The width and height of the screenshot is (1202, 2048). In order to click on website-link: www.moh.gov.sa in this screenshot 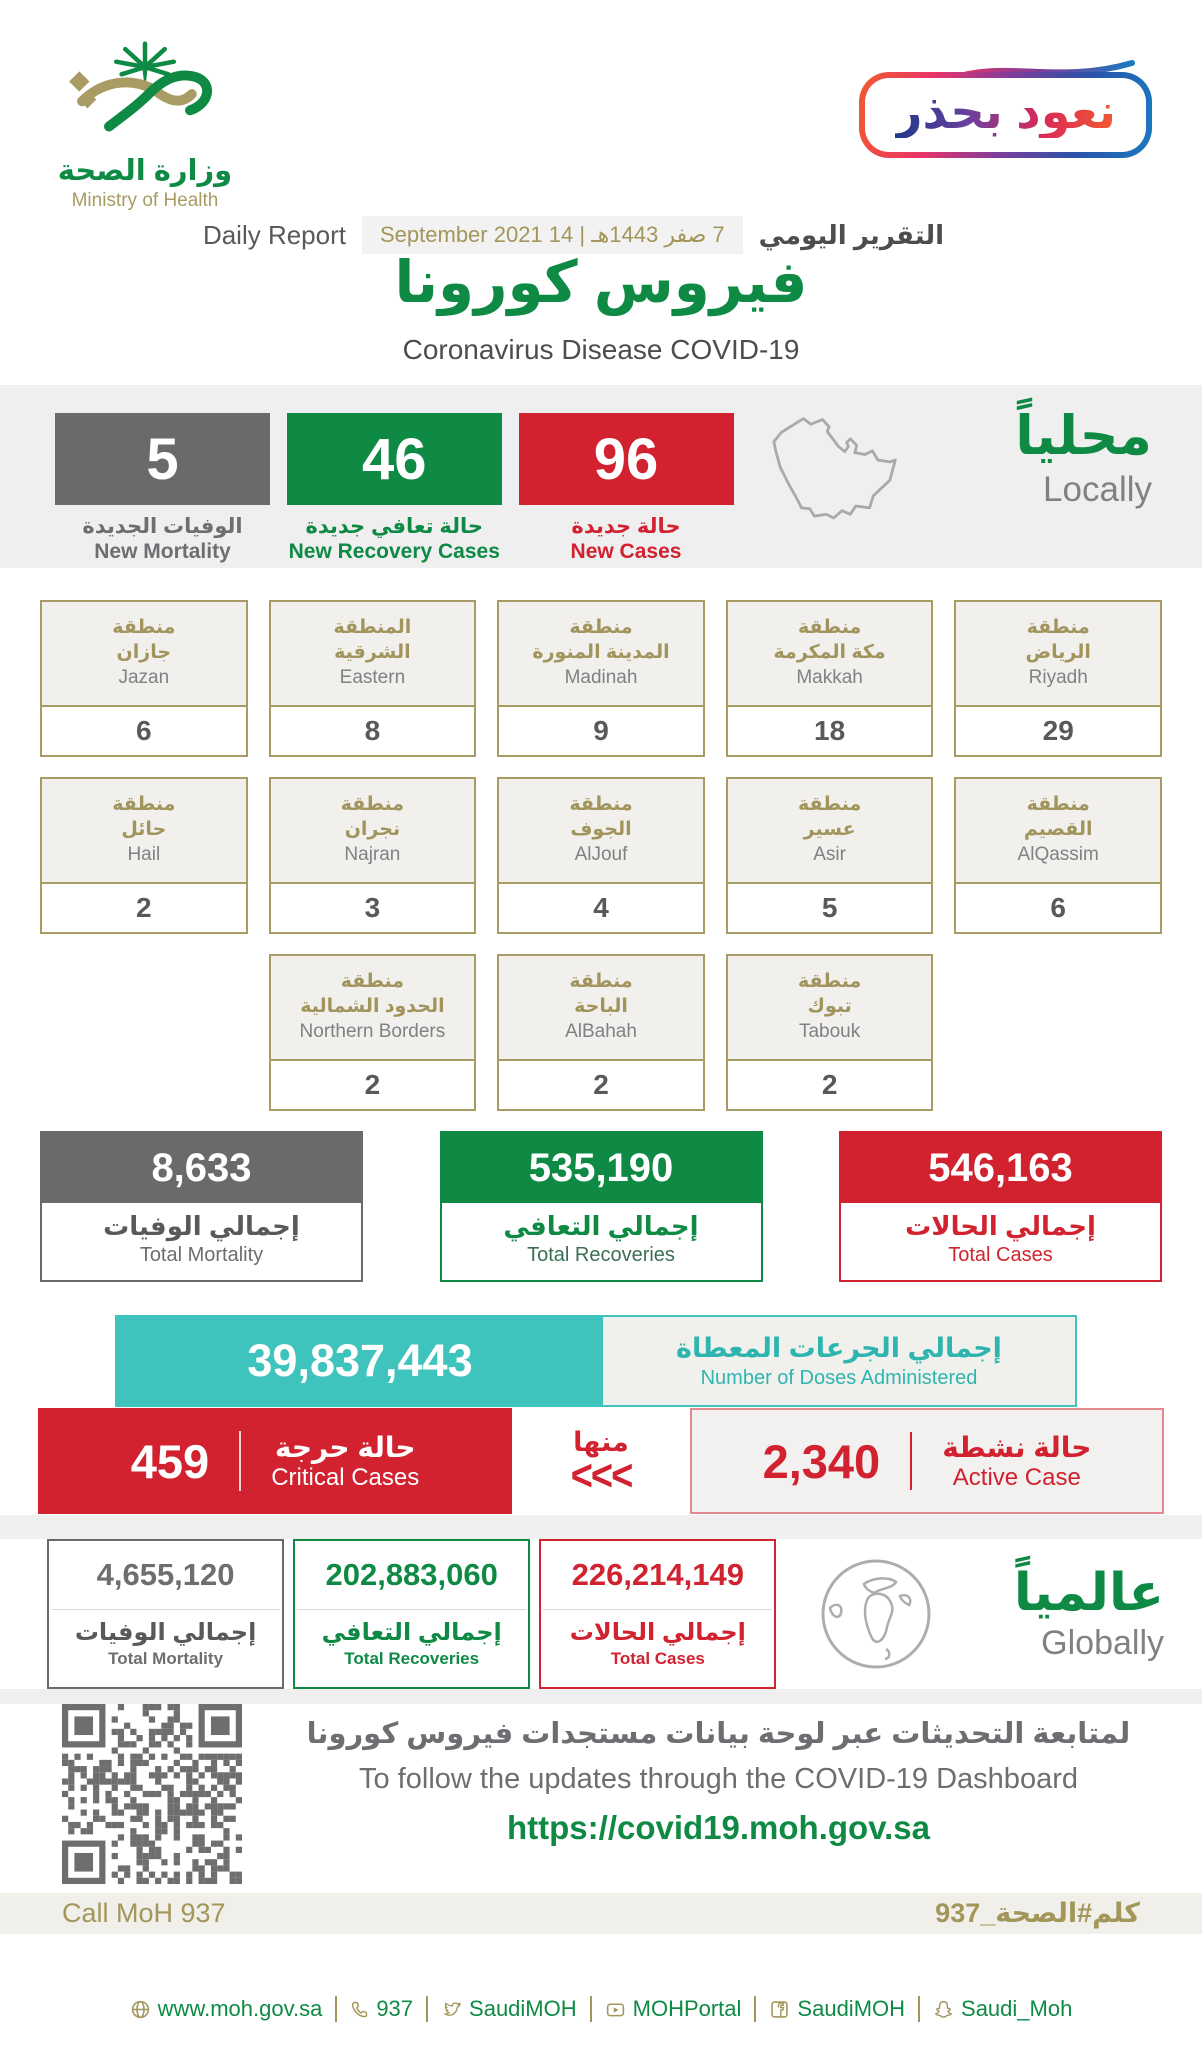, I will do `click(226, 2009)`.